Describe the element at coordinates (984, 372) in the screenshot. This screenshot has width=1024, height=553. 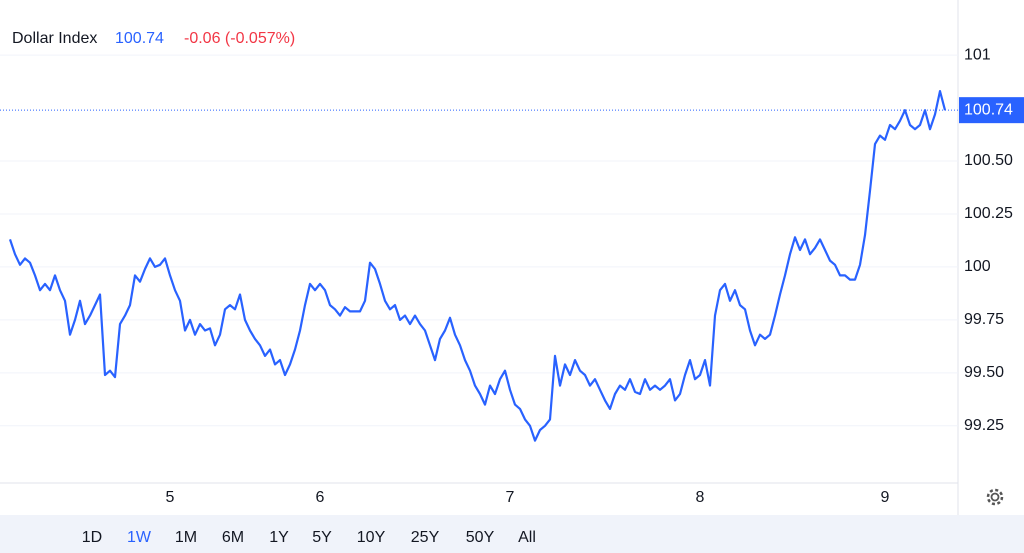
I see `y-tick-label: 99.50` at that location.